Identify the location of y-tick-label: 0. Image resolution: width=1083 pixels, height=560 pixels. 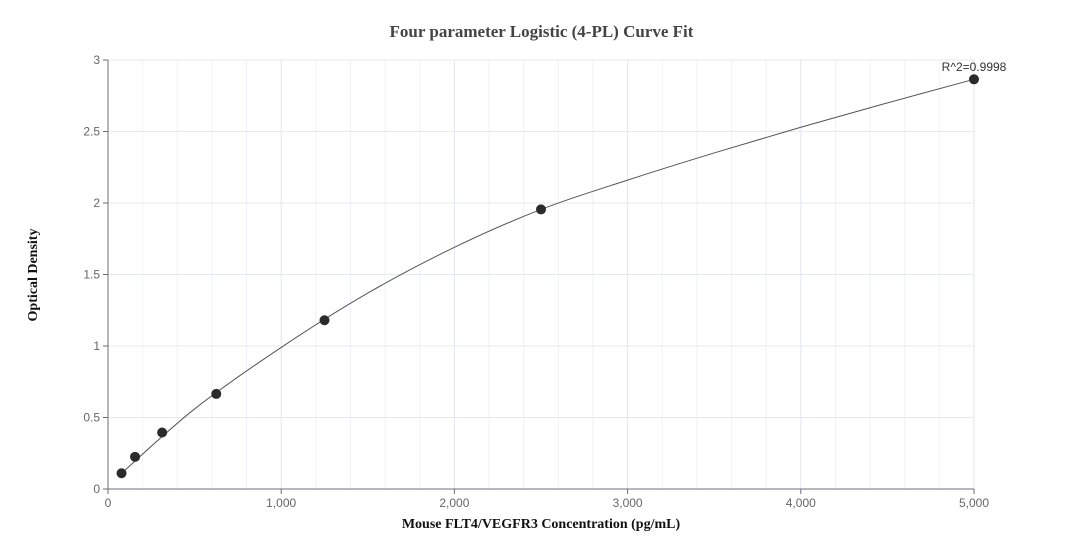
(96, 489).